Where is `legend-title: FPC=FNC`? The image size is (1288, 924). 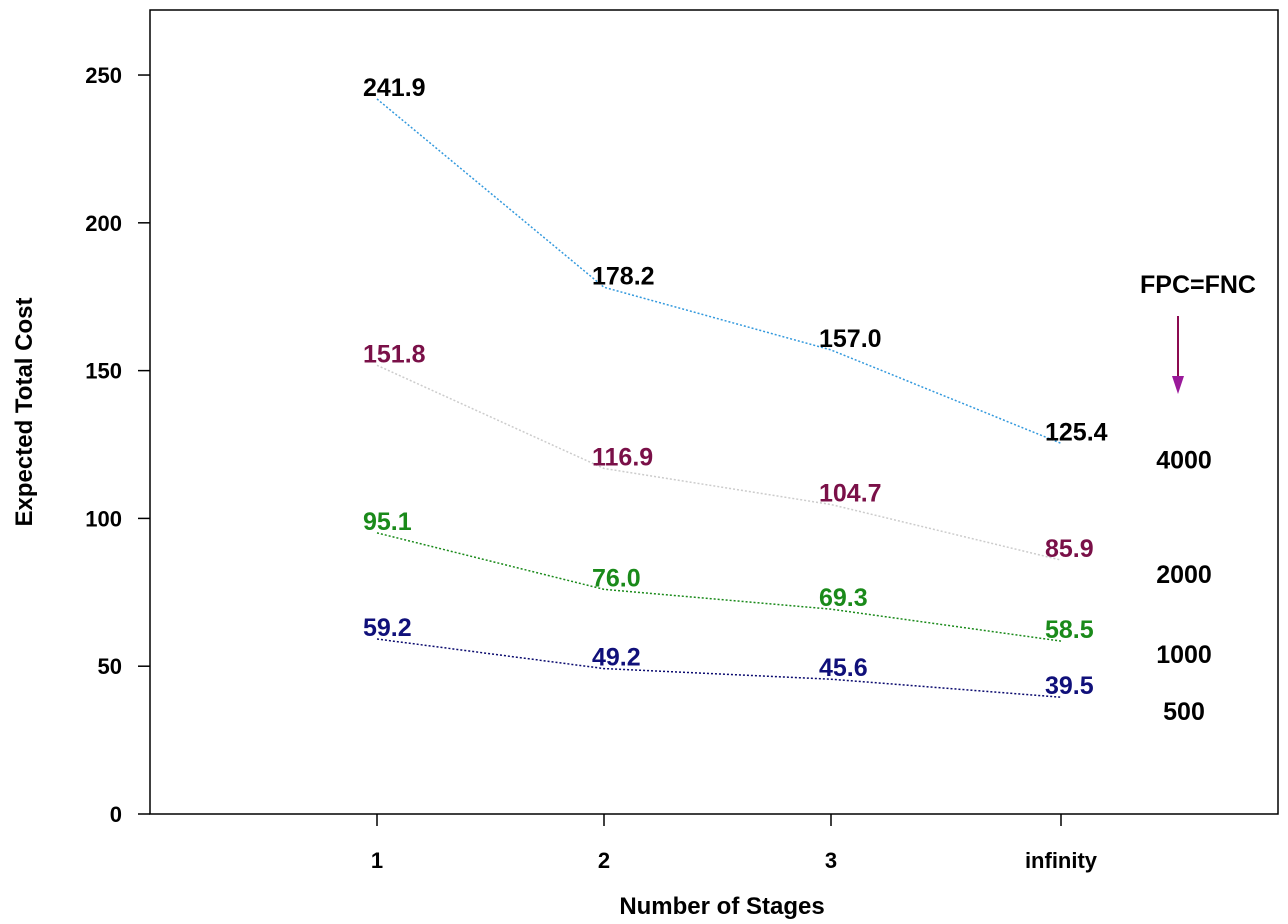 legend-title: FPC=FNC is located at coordinates (1198, 285).